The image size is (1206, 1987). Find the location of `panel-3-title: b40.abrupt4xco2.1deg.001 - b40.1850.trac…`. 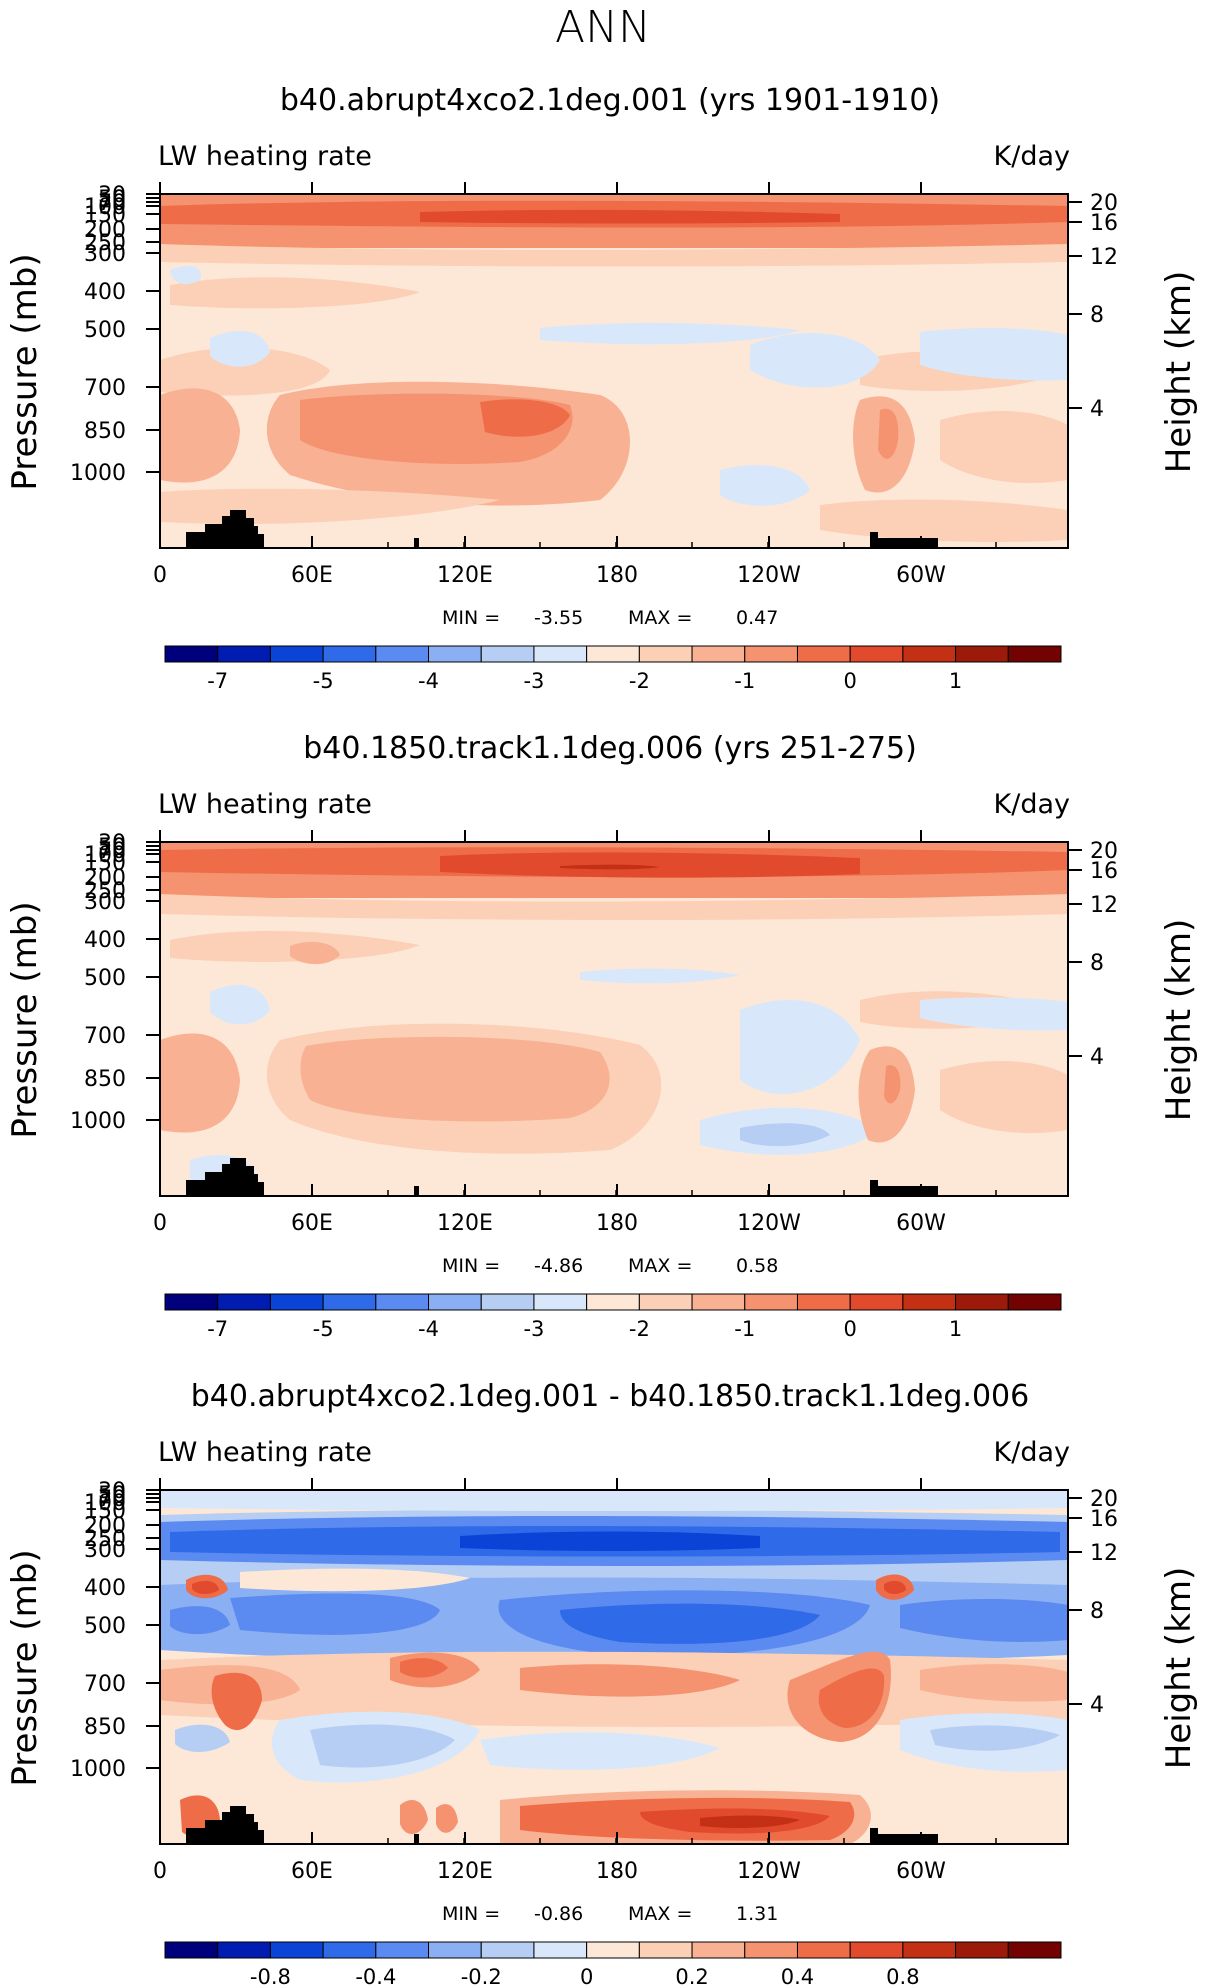

panel-3-title: b40.abrupt4xco2.1deg.001 - b40.1850.trac… is located at coordinates (610, 1396).